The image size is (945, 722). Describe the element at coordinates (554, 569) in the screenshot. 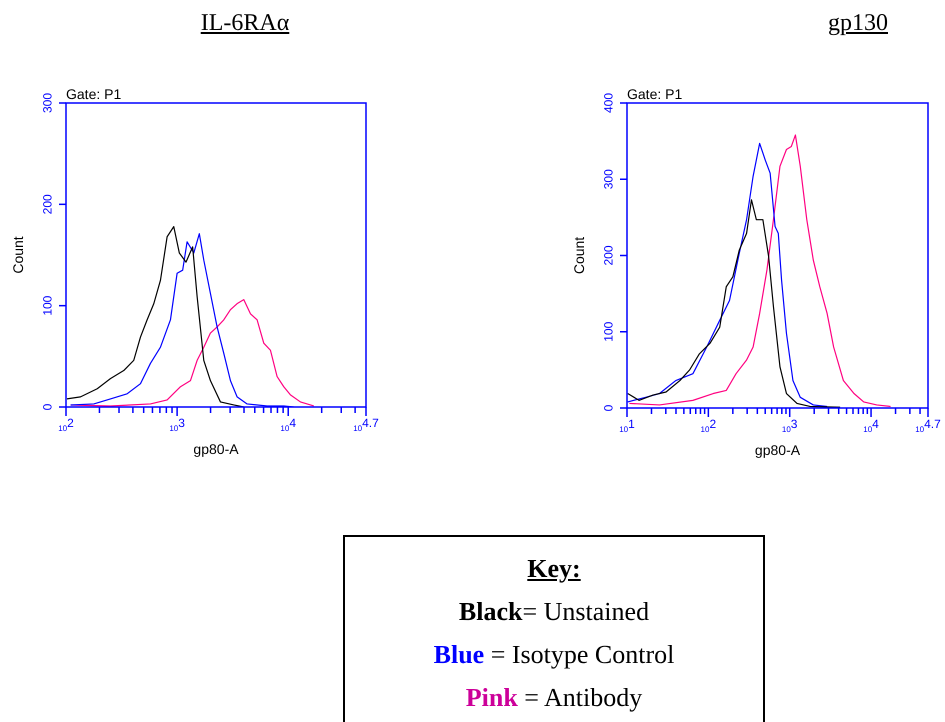

I see `legend-title: Key:` at that location.